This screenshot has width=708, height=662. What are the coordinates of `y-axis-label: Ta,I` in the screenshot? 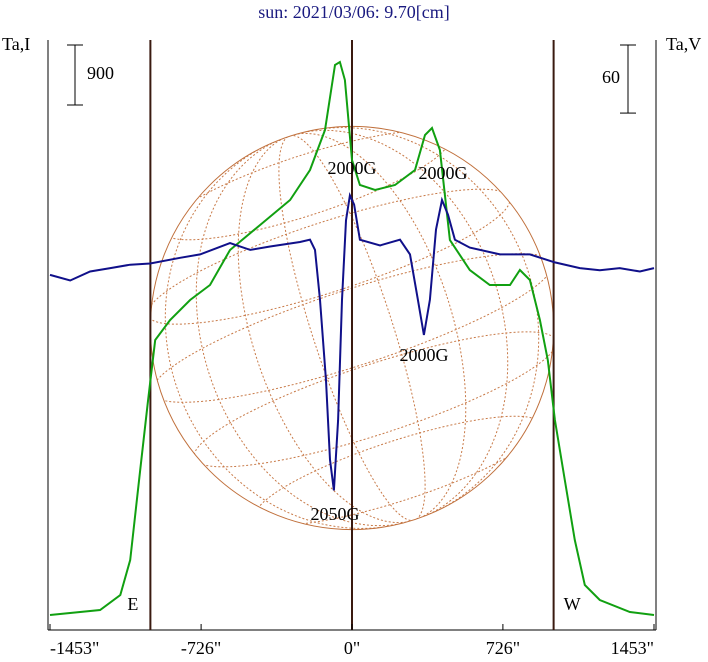 It's located at (16, 44).